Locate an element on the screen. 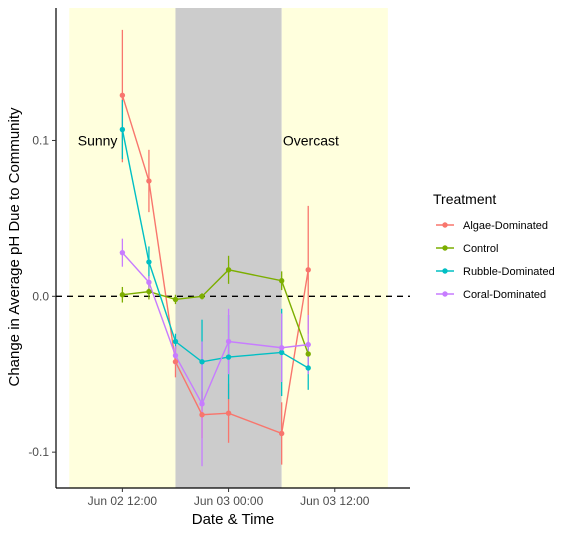 The width and height of the screenshot is (576, 534). annotations: Sunny Overcast is located at coordinates (208, 140).